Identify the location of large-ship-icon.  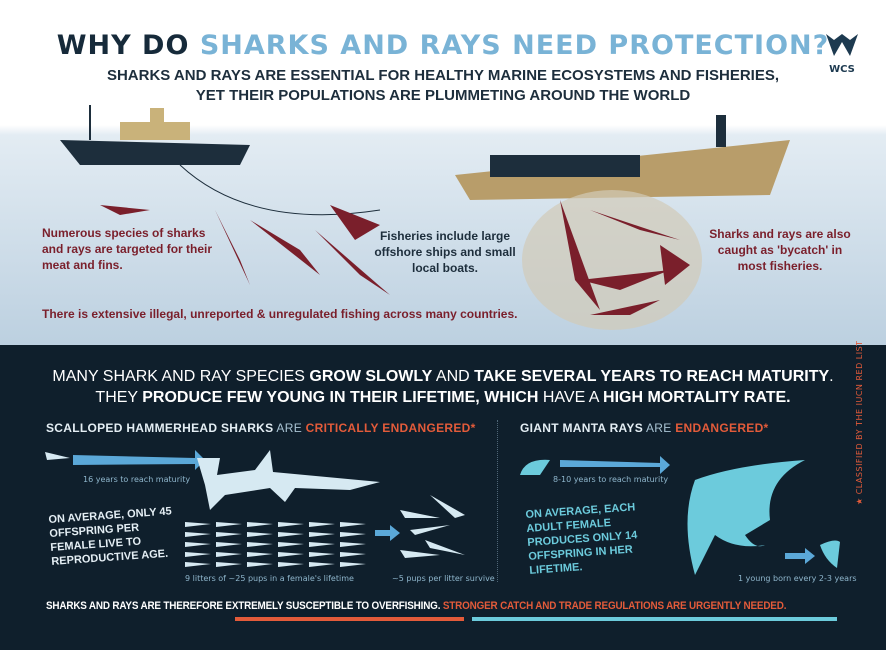
(155, 135).